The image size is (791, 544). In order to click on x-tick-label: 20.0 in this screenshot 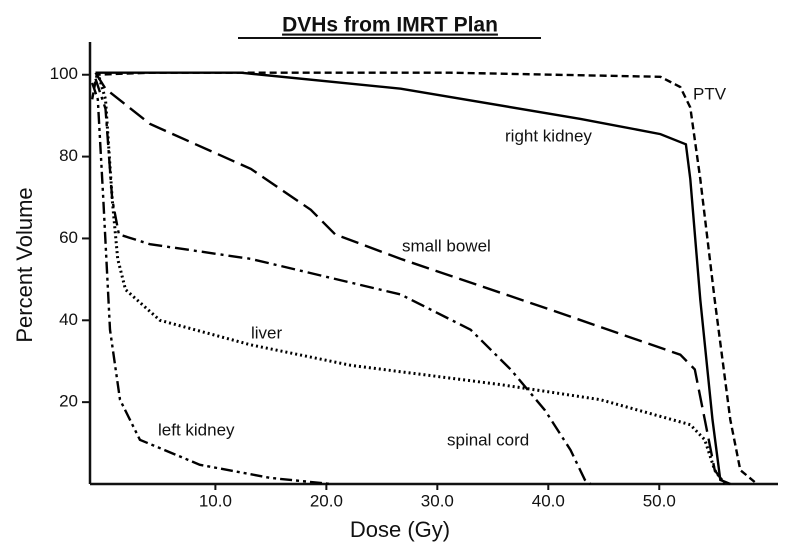, I will do `click(326, 500)`.